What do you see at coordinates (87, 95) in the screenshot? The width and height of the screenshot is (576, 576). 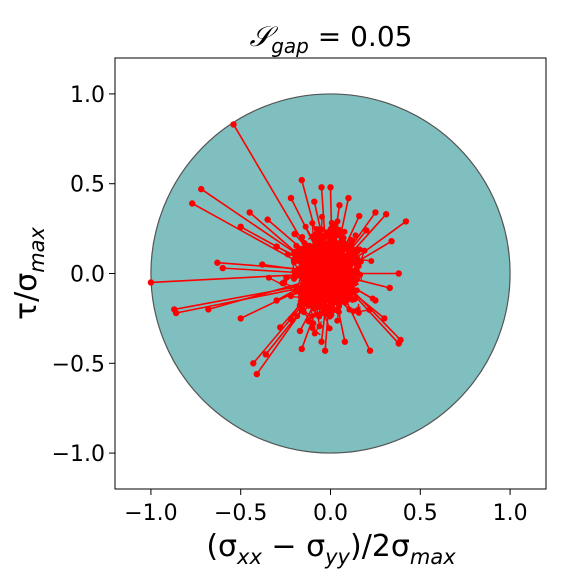 I see `y-tick-label: 1.0` at bounding box center [87, 95].